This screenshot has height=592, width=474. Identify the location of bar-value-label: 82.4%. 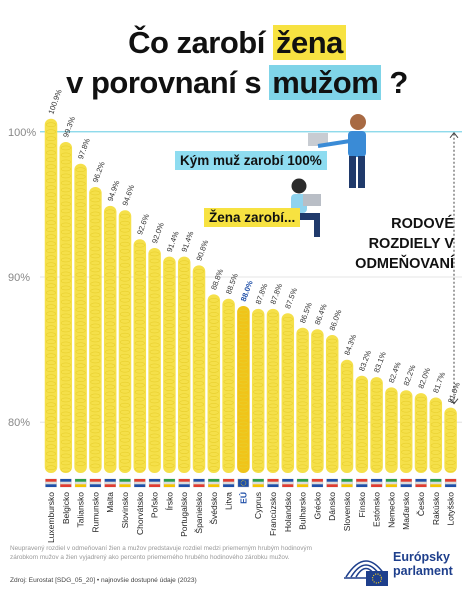
(395, 372).